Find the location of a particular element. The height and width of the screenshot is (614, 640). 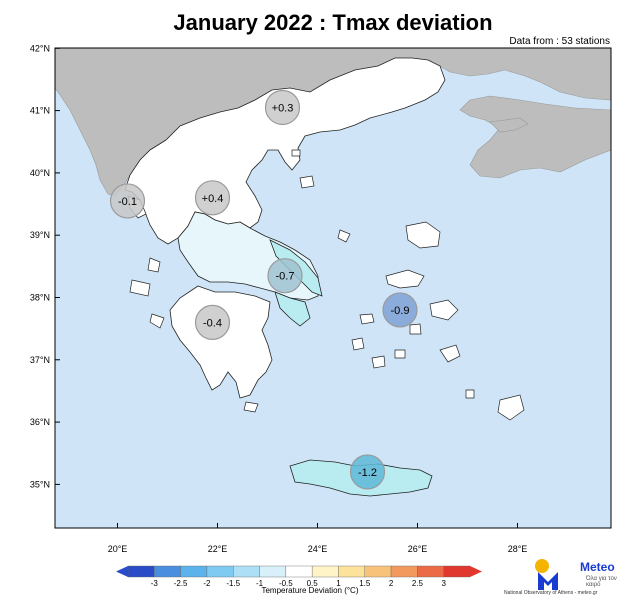

colorbar-tick-label: 1 is located at coordinates (338, 583).